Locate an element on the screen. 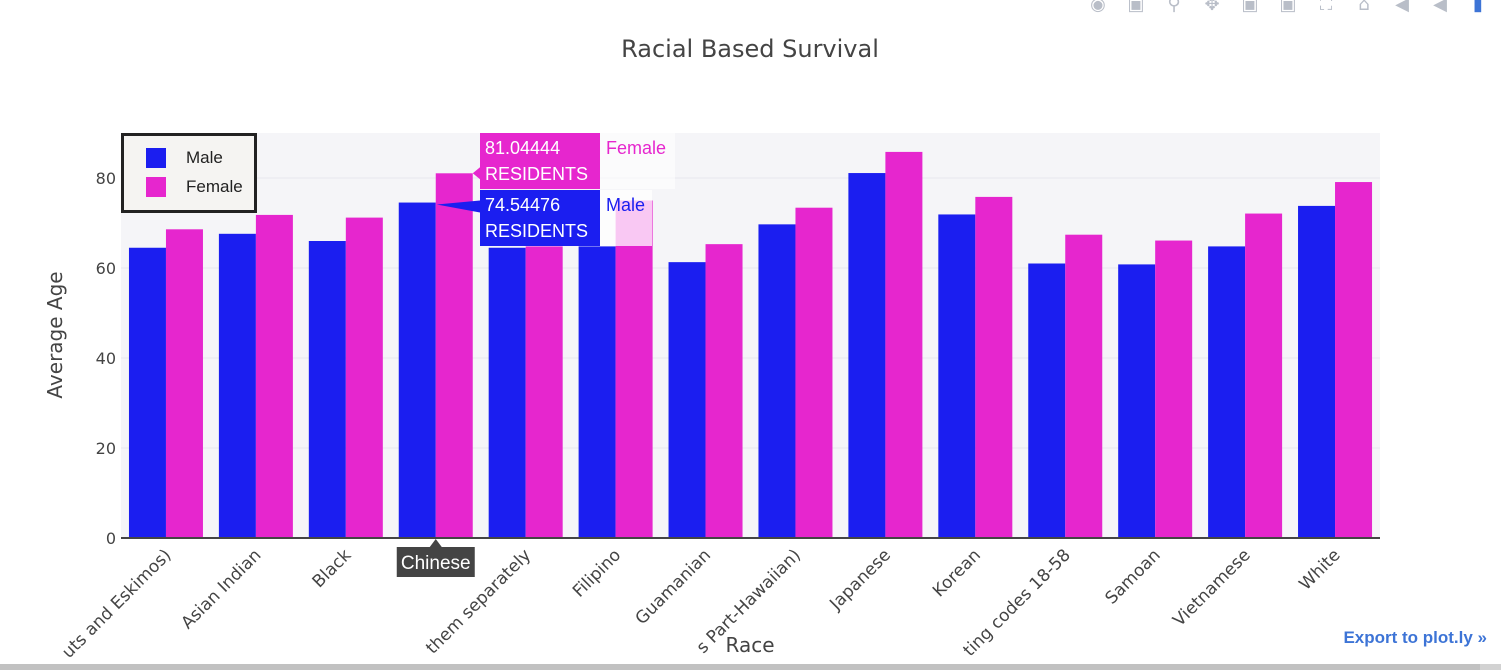 Image resolution: width=1501 pixels, height=670 pixels. y-tick-labels: 0 20 40 60 80 is located at coordinates (106, 358).